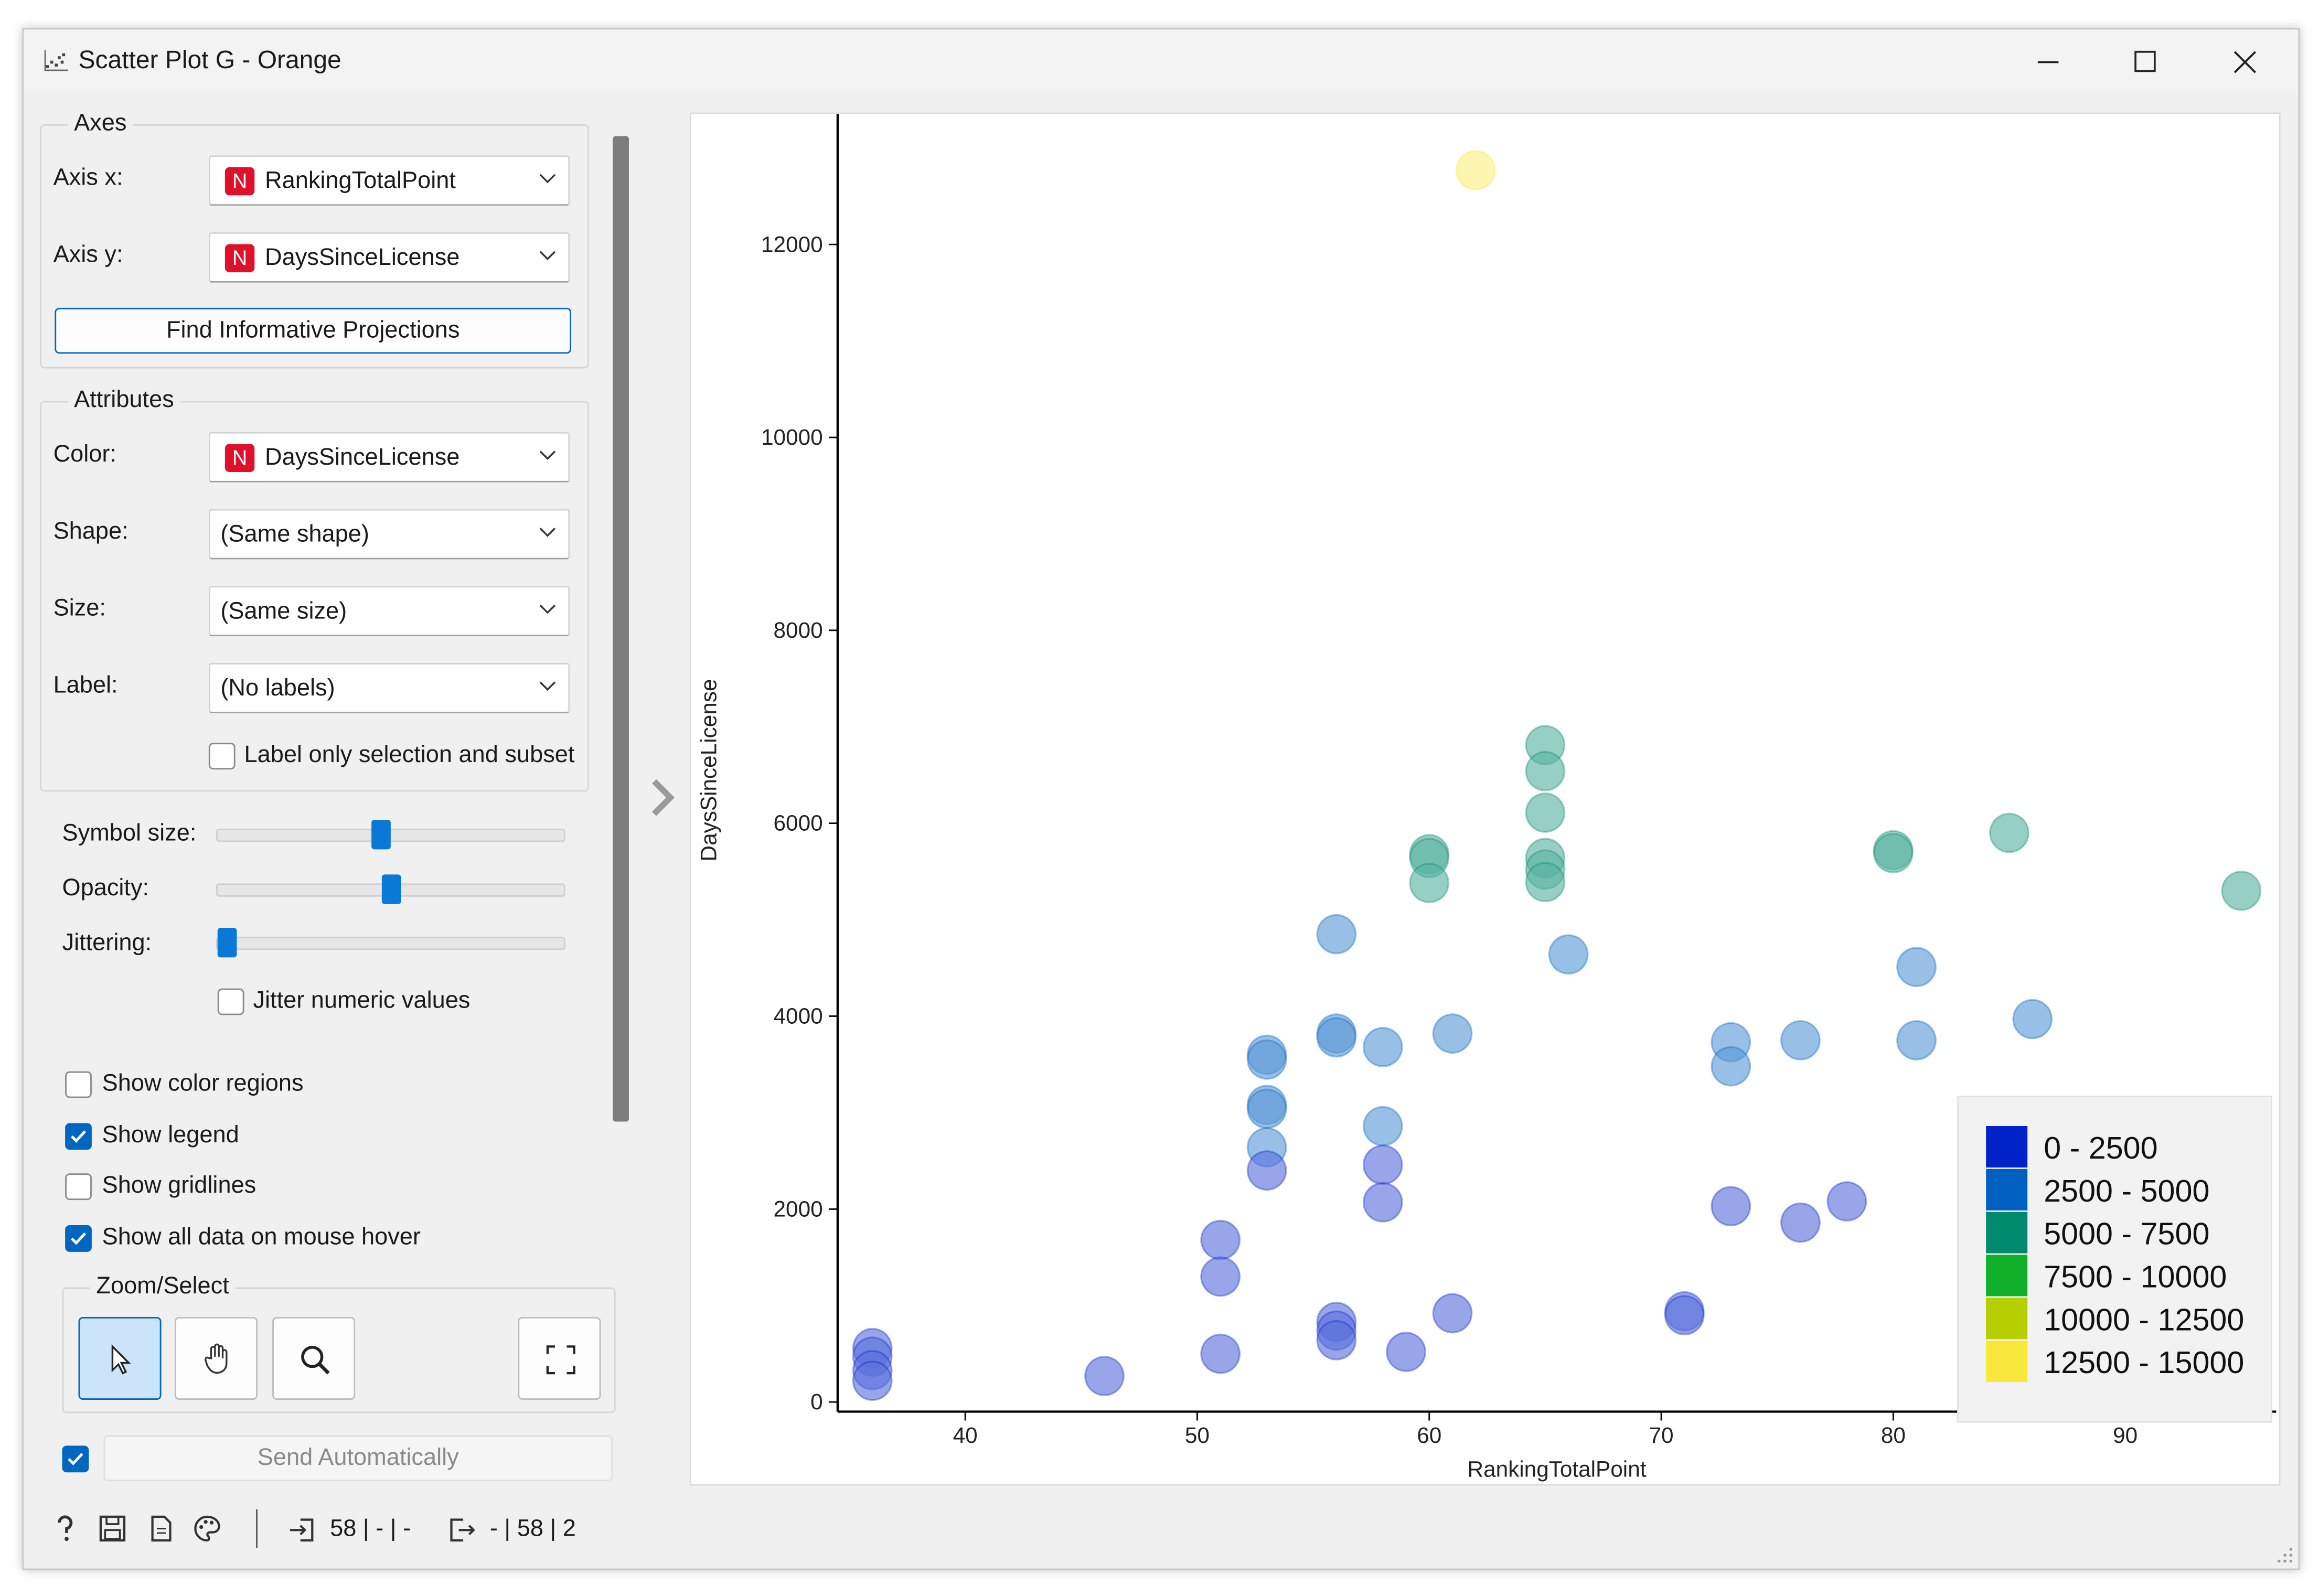 This screenshot has width=2319, height=1596. Describe the element at coordinates (91, 532) in the screenshot. I see `shape-label: Shape:` at that location.